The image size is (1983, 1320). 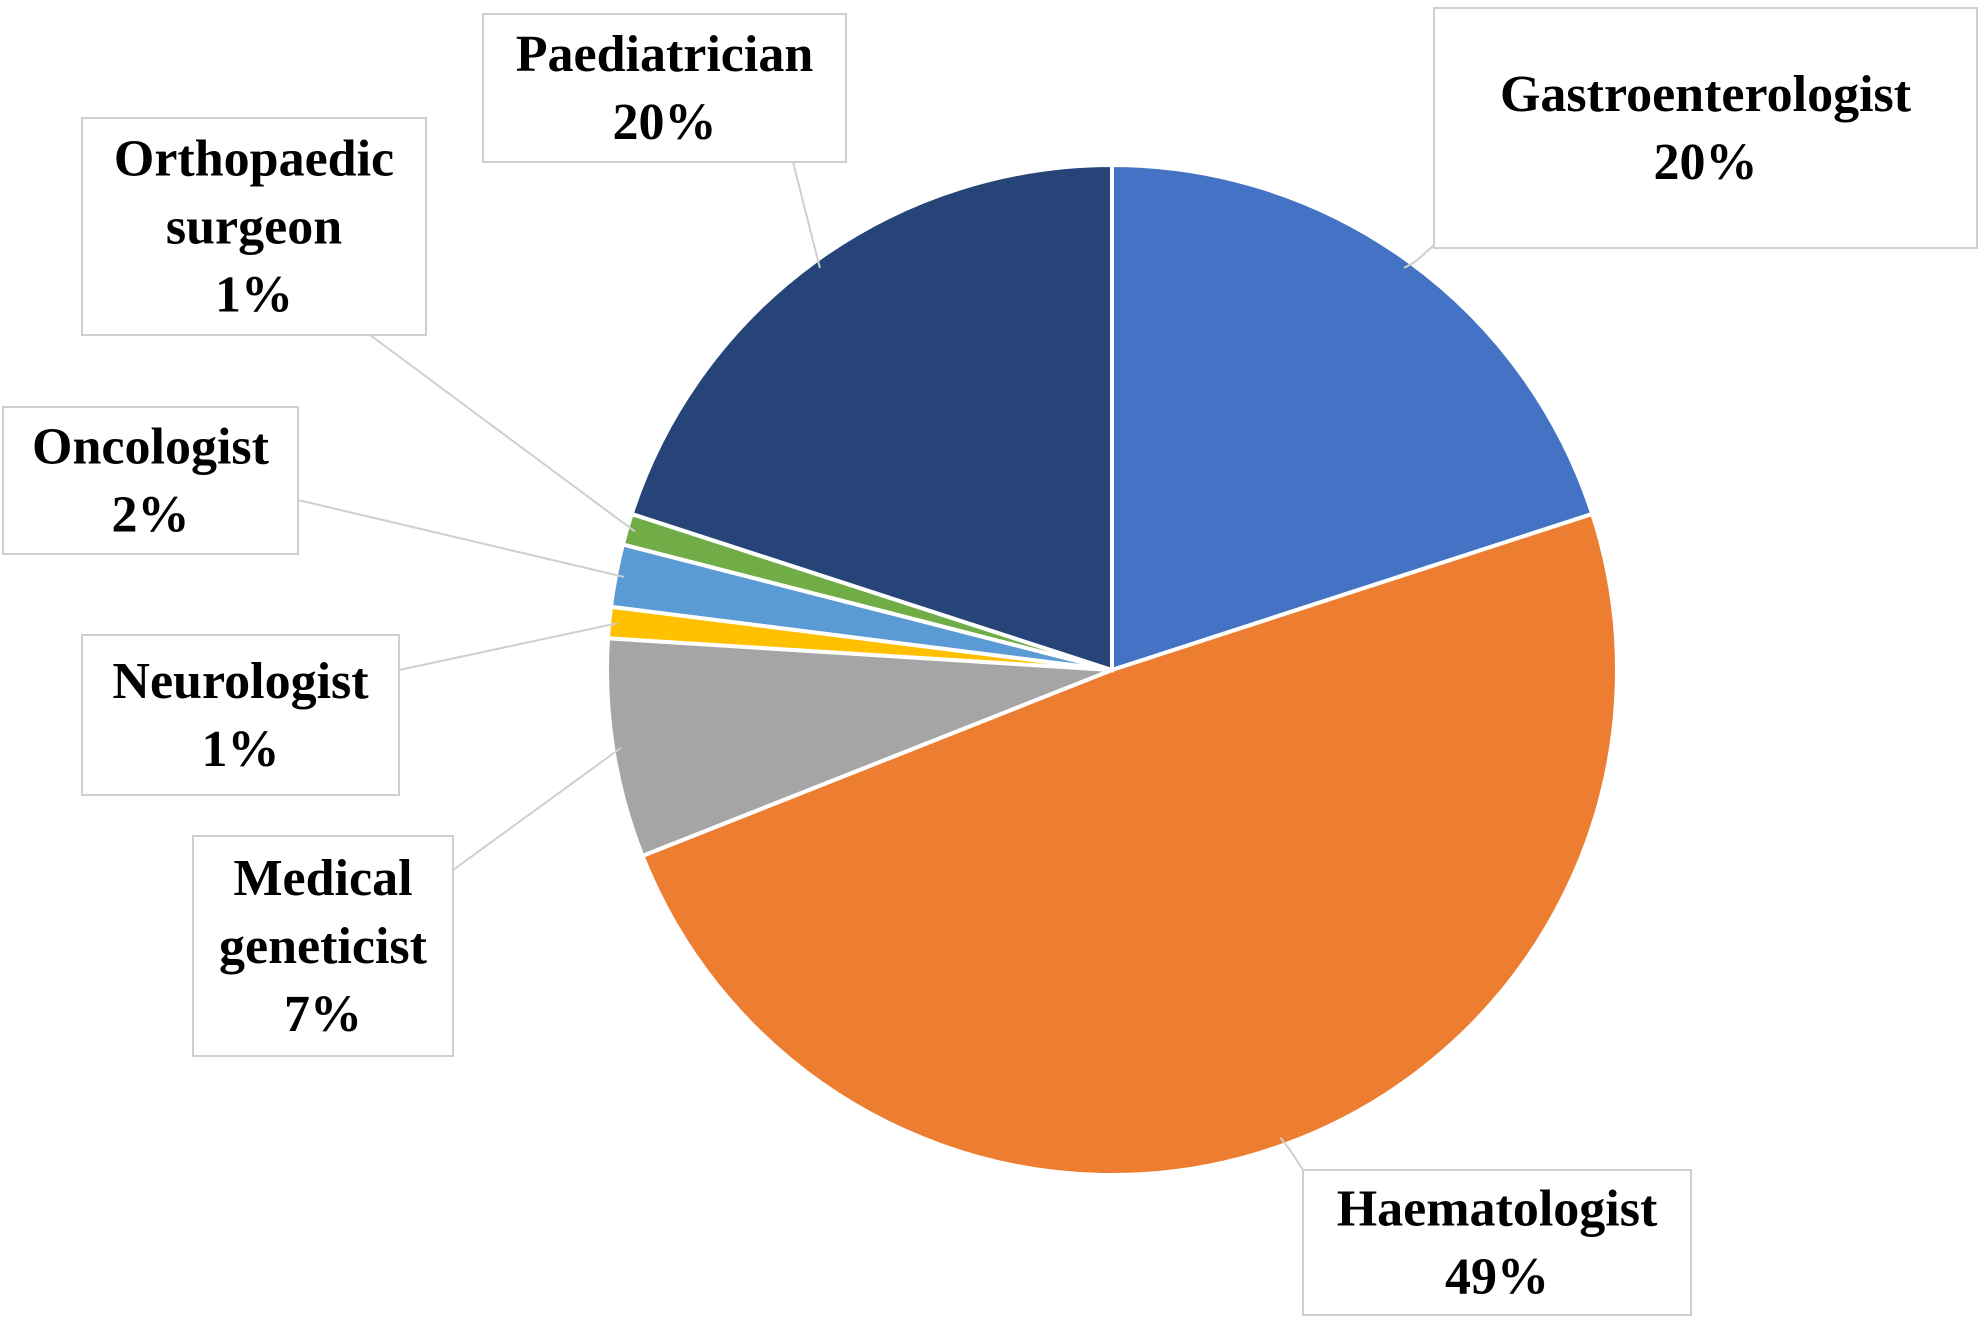 I want to click on data-label-callout: Paediatrician 20%, so click(x=664, y=88).